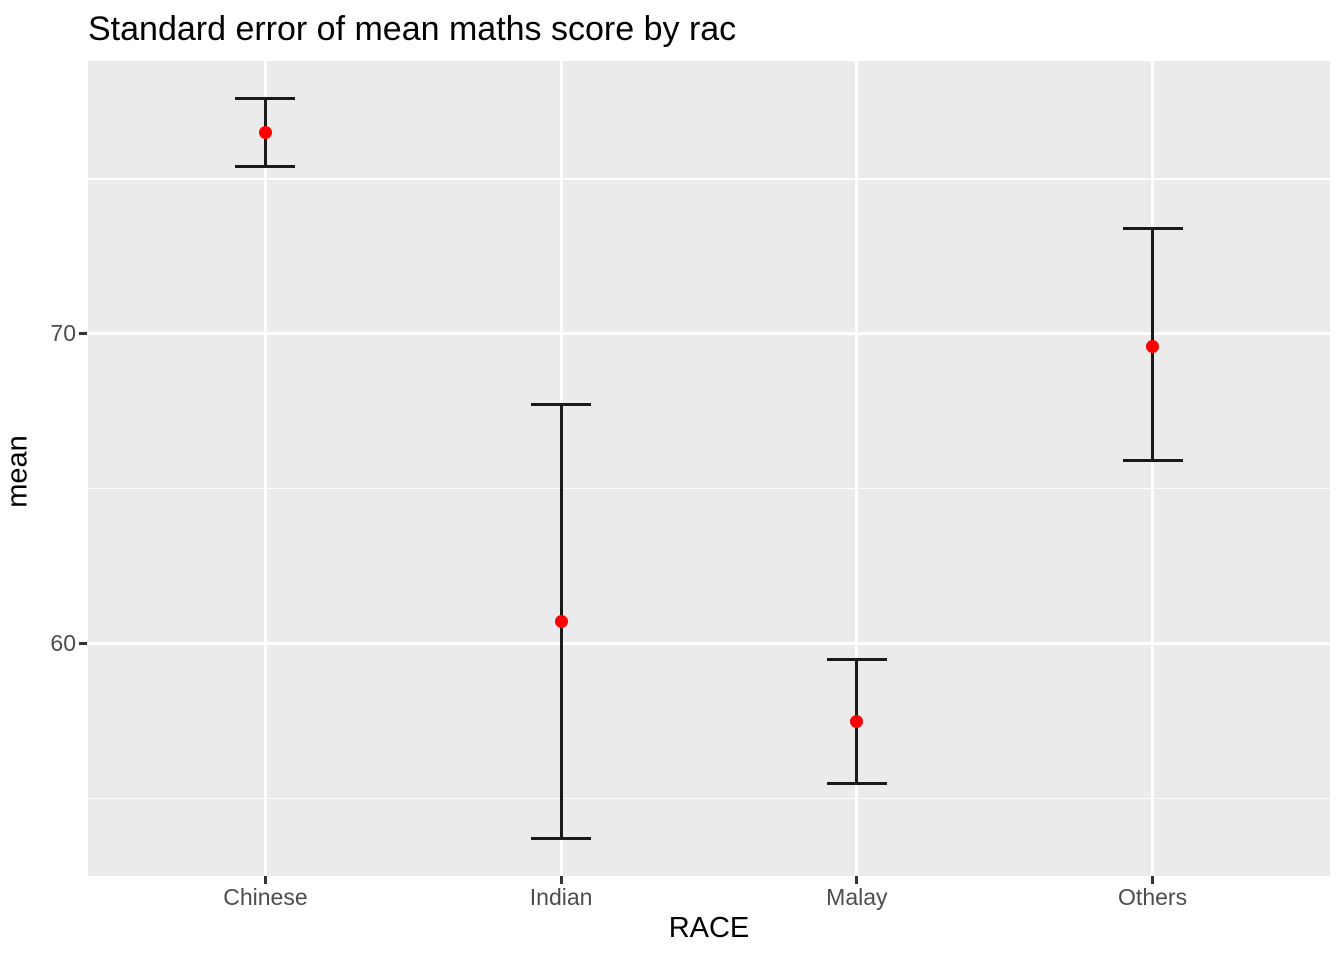 The height and width of the screenshot is (960, 1344). What do you see at coordinates (561, 897) in the screenshot?
I see `x-tick-label-indian: Indian` at bounding box center [561, 897].